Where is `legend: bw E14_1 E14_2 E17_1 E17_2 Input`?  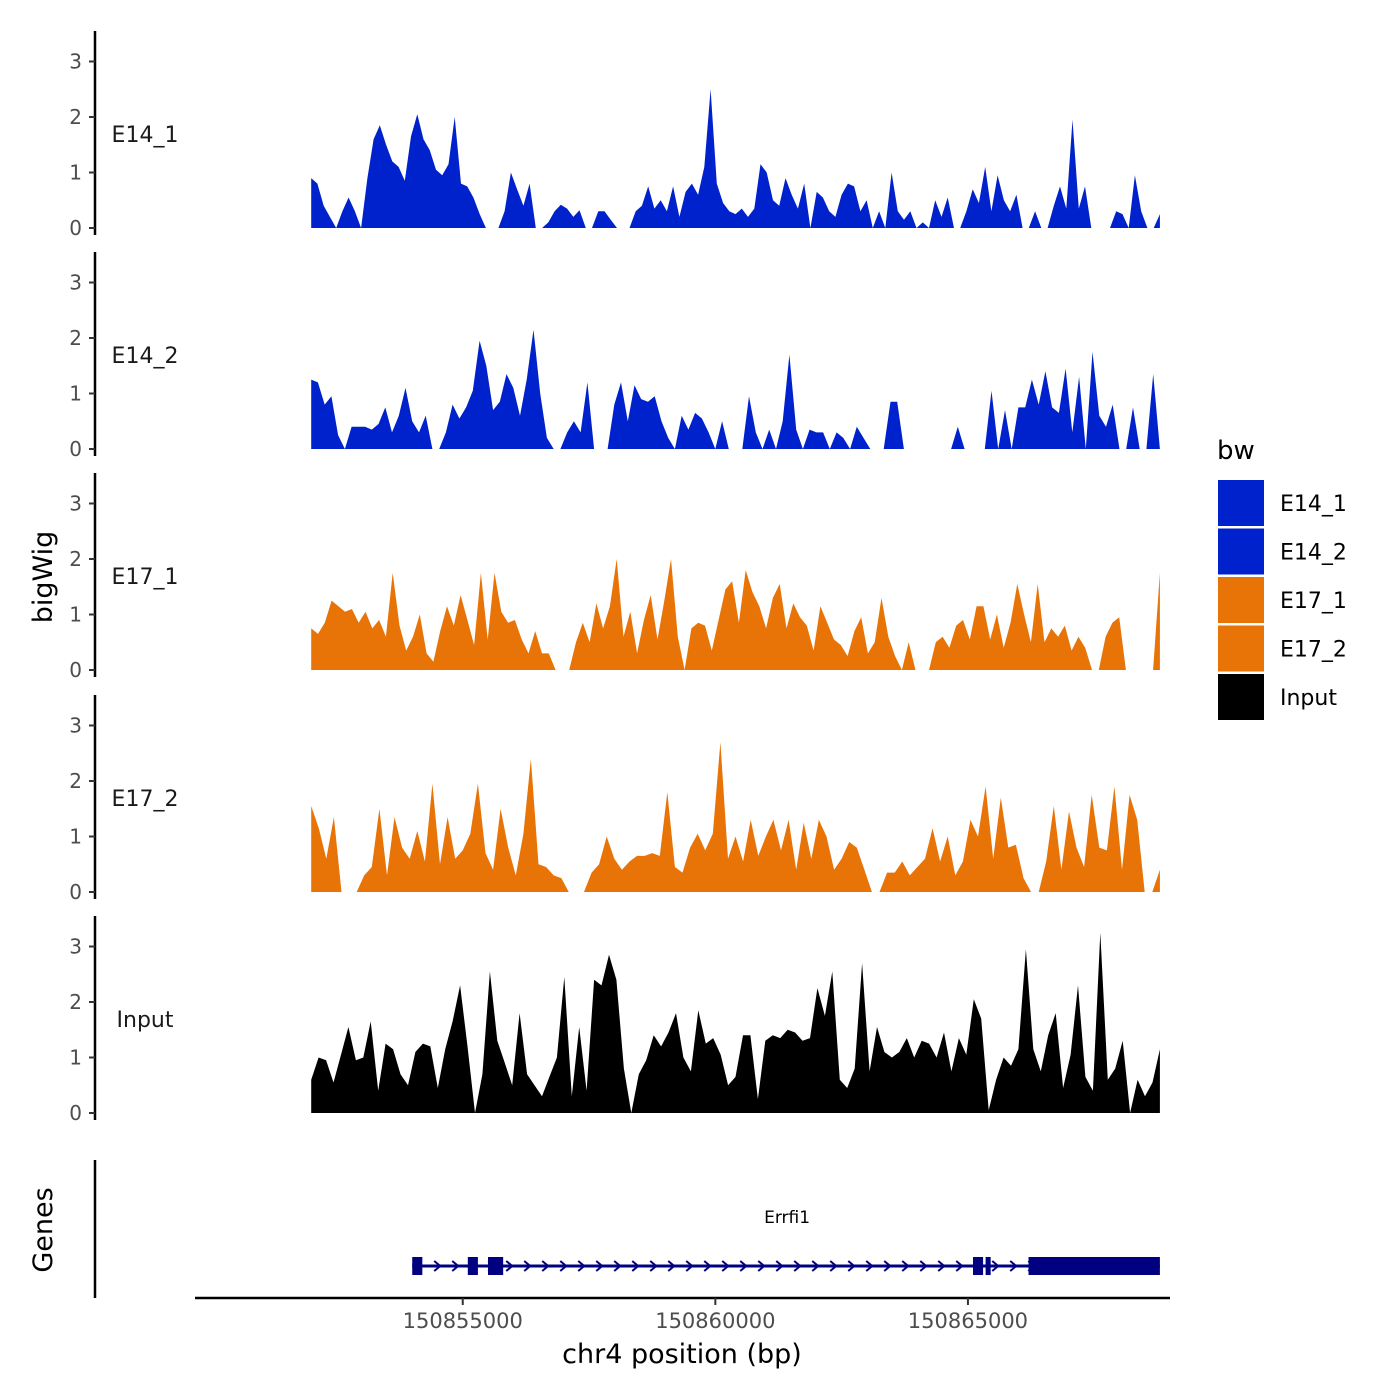
legend: bw E14_1 E14_2 E17_1 E17_2 Input is located at coordinates (1282, 578).